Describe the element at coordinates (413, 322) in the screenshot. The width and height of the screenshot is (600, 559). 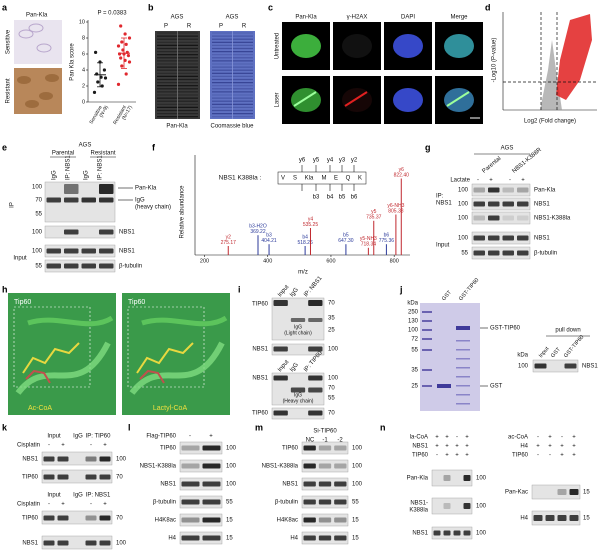
I see `label: 130` at that location.